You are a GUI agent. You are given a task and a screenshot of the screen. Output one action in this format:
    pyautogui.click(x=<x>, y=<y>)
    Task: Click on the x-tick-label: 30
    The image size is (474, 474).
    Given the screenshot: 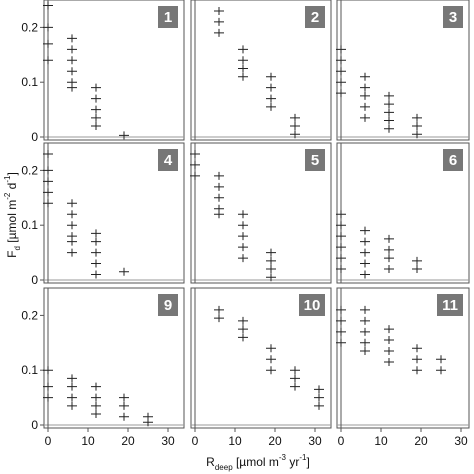 What is the action you would take?
    pyautogui.click(x=315, y=441)
    